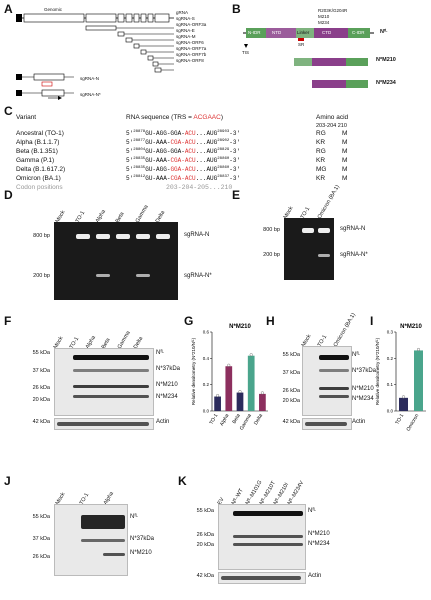  What do you see at coordinates (262, 537) in the screenshot?
I see `western-blot-k` at bounding box center [262, 537].